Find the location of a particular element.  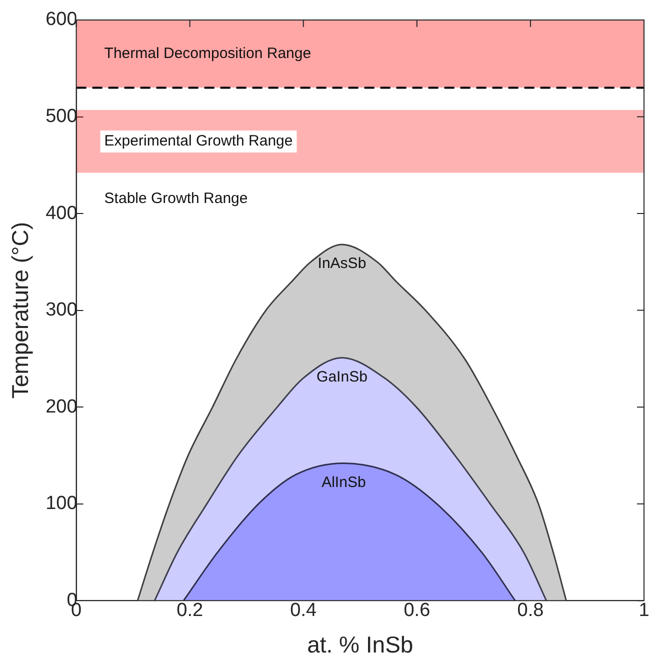

x-axis-title: at. % InSb is located at coordinates (360, 645).